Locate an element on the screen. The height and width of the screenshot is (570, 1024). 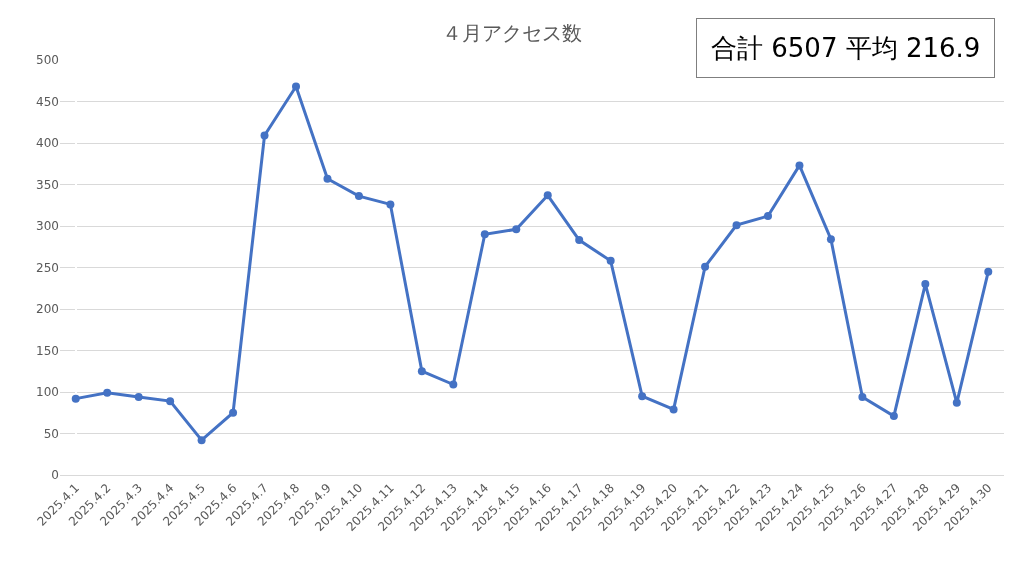
y-tick-label: 50 is located at coordinates (51, 433).